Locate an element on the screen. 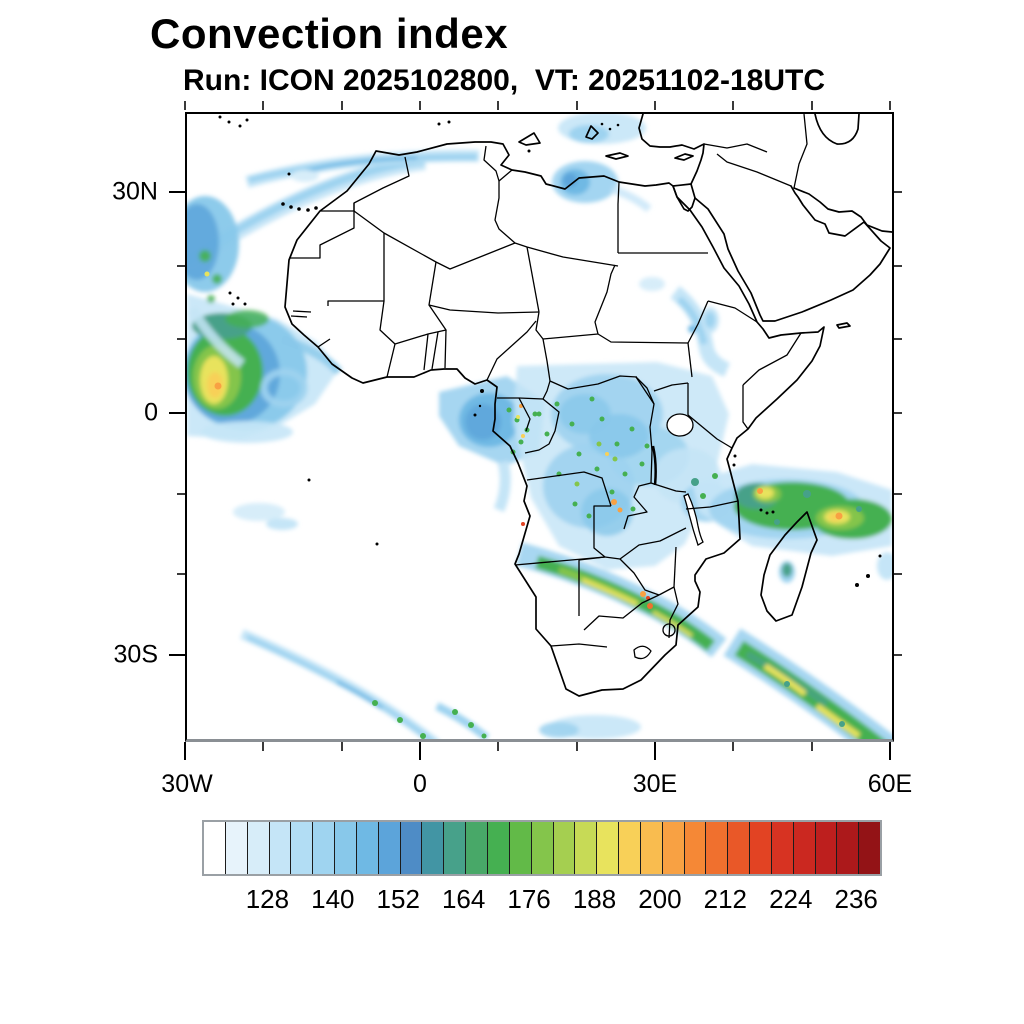 Image resolution: width=1024 pixels, height=1024 pixels. lake-victoria is located at coordinates (680, 425).